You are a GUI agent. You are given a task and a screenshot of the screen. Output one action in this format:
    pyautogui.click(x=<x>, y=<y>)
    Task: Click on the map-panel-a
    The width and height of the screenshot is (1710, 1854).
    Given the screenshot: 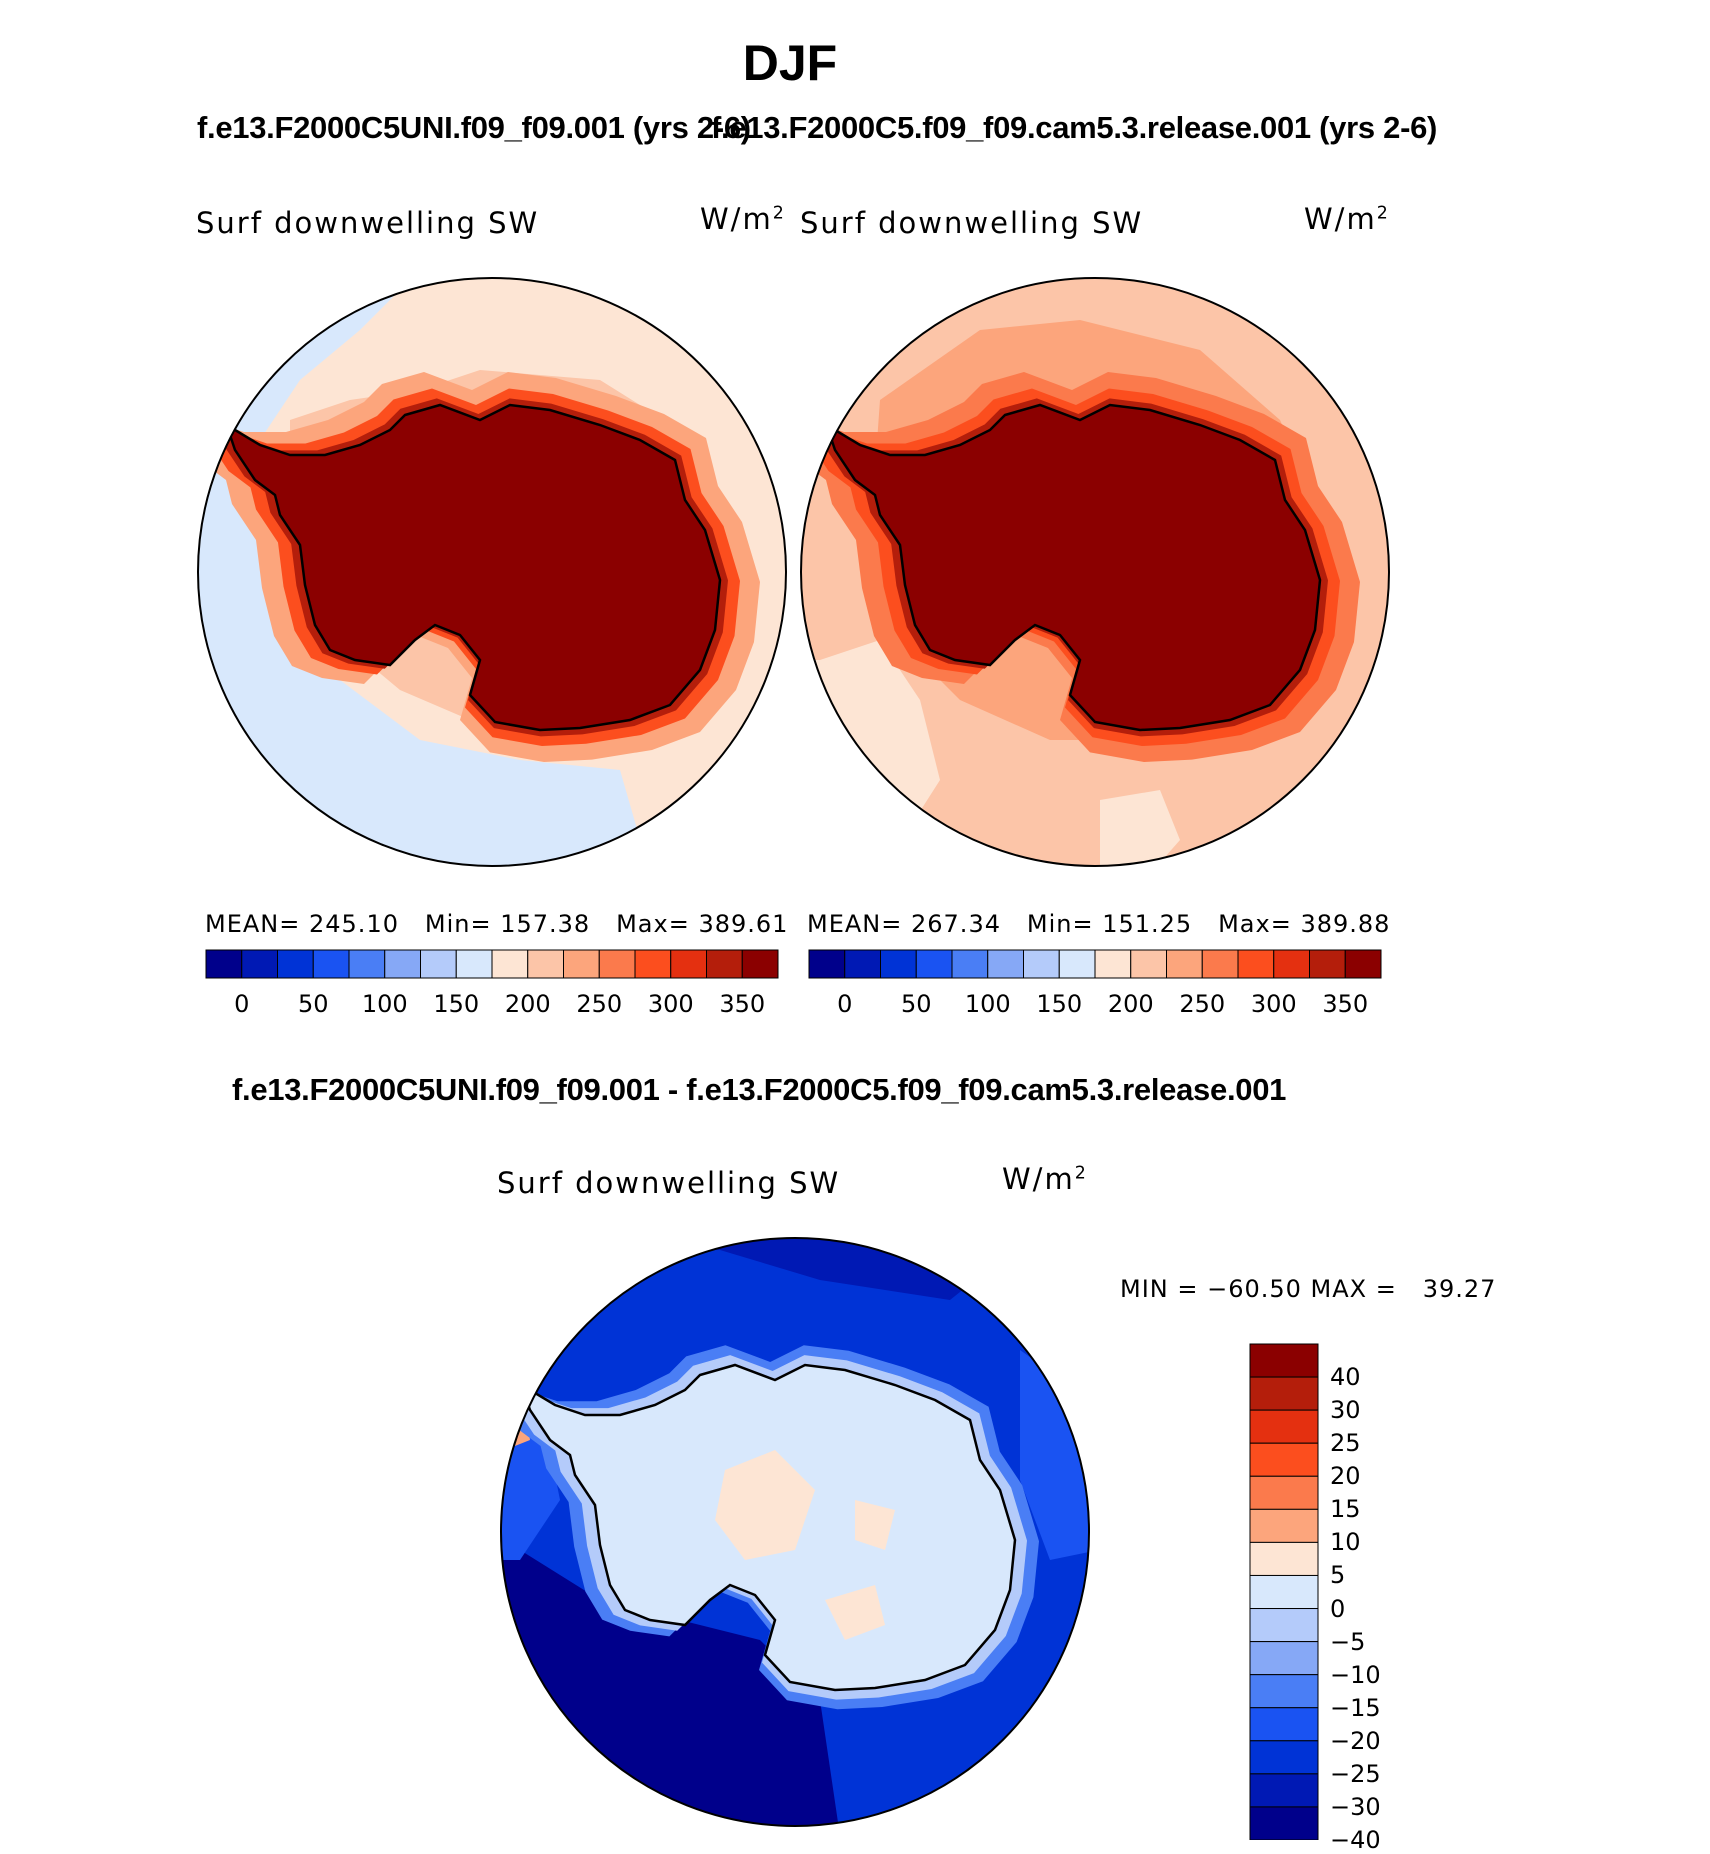 What is the action you would take?
    pyautogui.click(x=492, y=572)
    